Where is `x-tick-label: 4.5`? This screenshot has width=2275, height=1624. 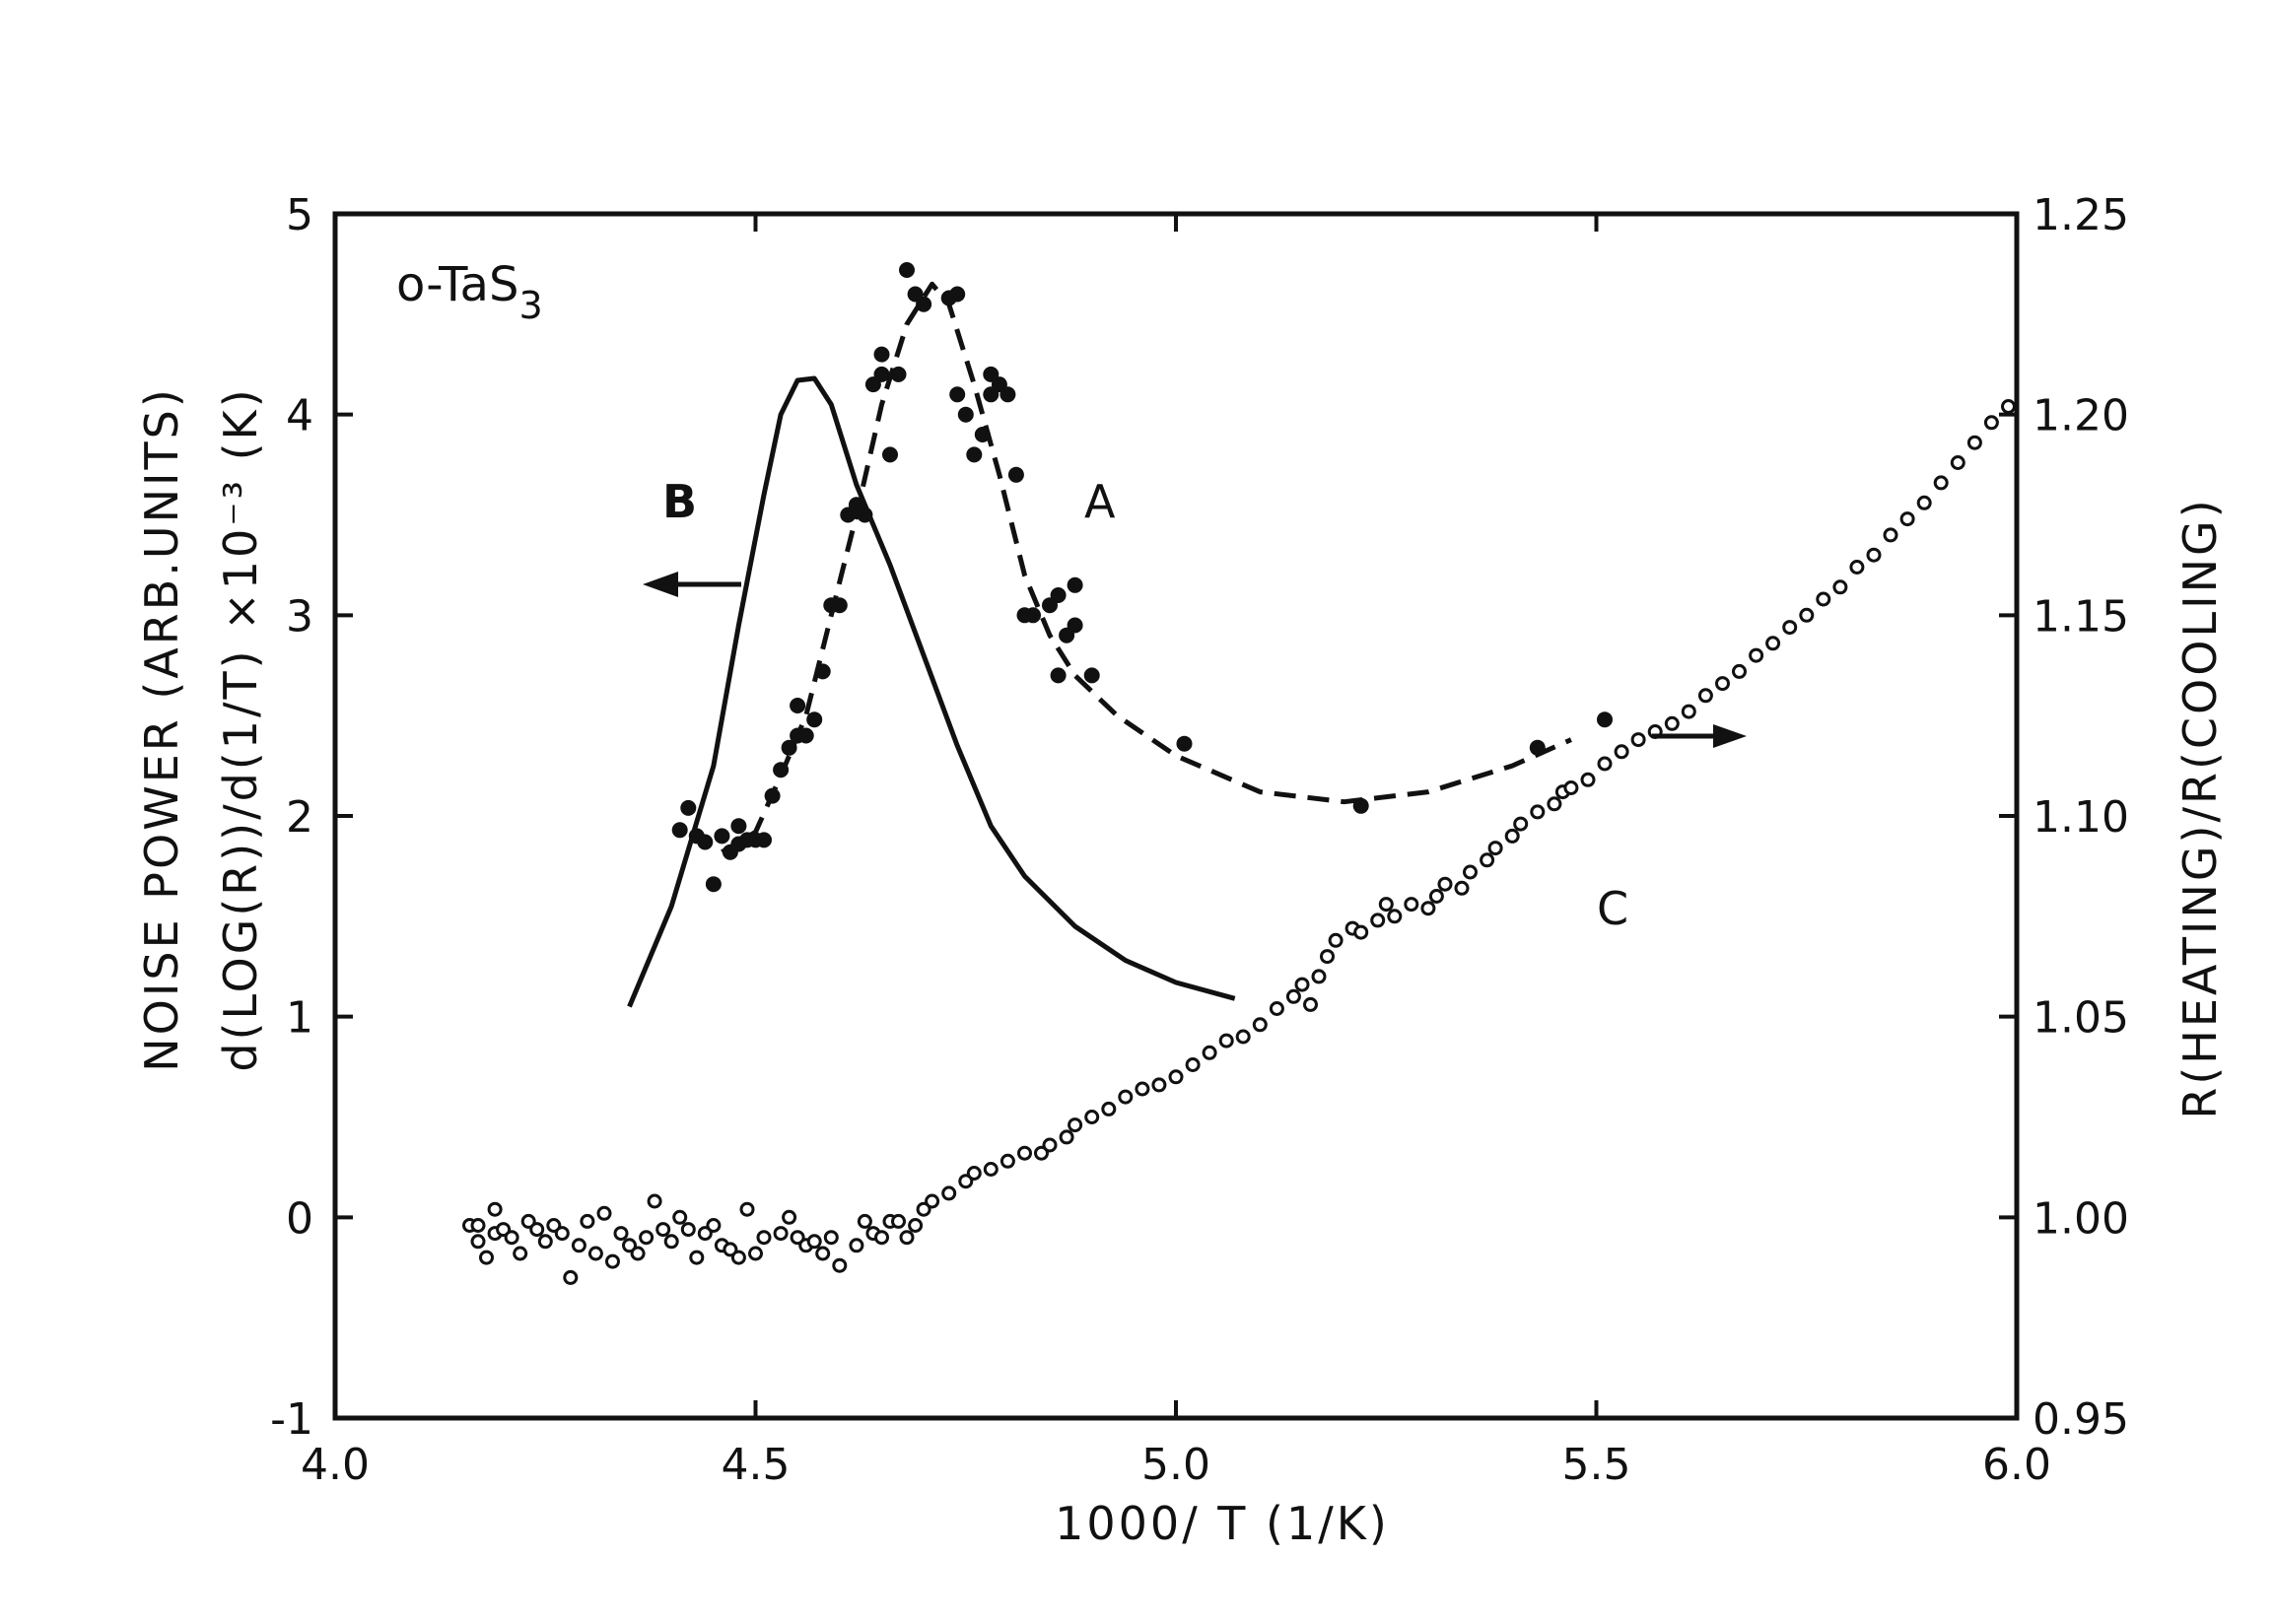
x-tick-label: 4.5 is located at coordinates (756, 1465).